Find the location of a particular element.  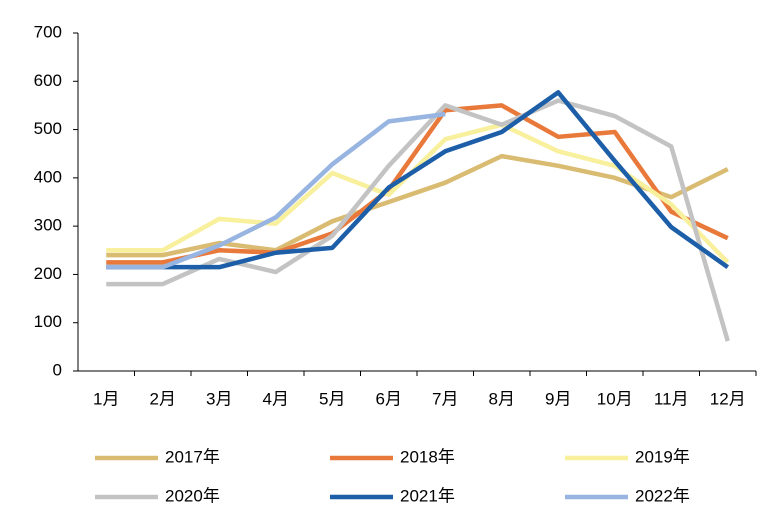

y-tick-label: 500 is located at coordinates (48, 128).